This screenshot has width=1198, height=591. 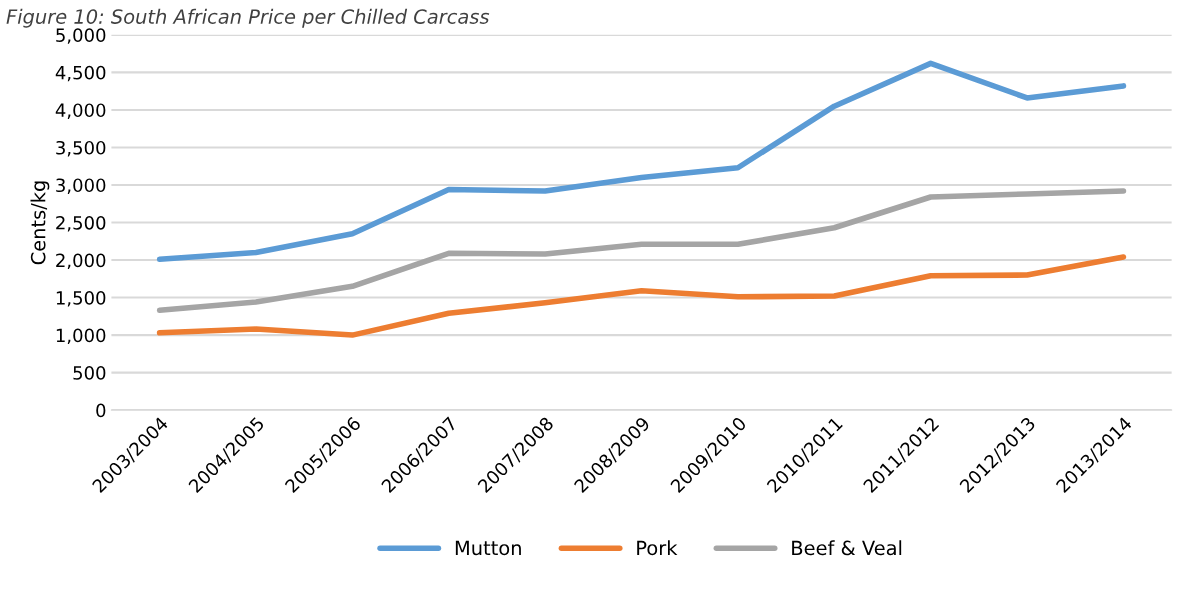 What do you see at coordinates (81, 261) in the screenshot?
I see `y-tick-label: 2,000` at bounding box center [81, 261].